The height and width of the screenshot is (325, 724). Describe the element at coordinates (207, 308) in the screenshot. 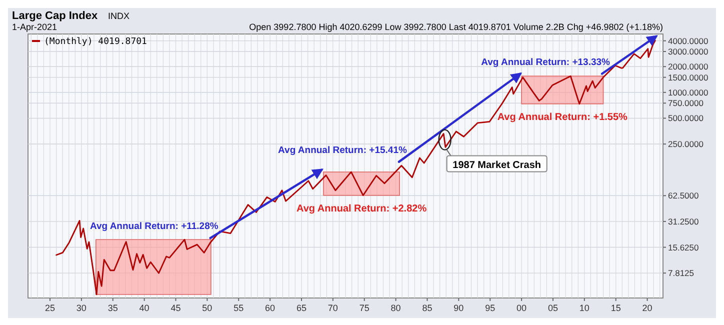

I see `x-tick-label: 50` at that location.